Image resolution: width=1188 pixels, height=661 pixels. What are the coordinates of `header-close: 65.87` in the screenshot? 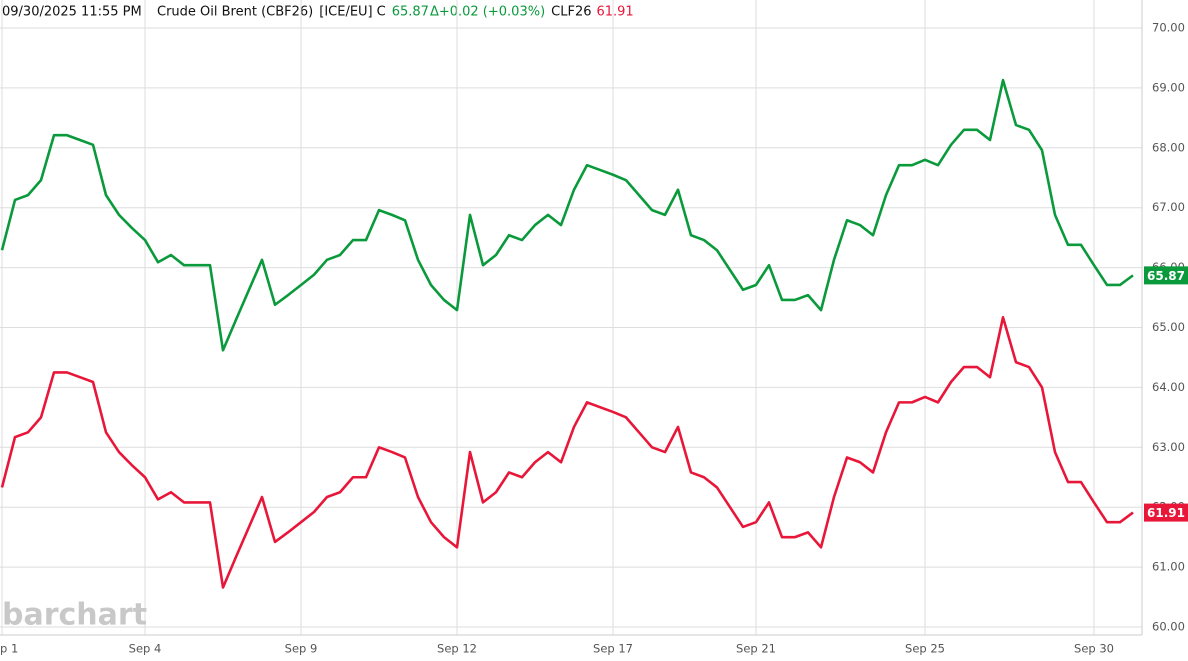 It's located at (410, 12).